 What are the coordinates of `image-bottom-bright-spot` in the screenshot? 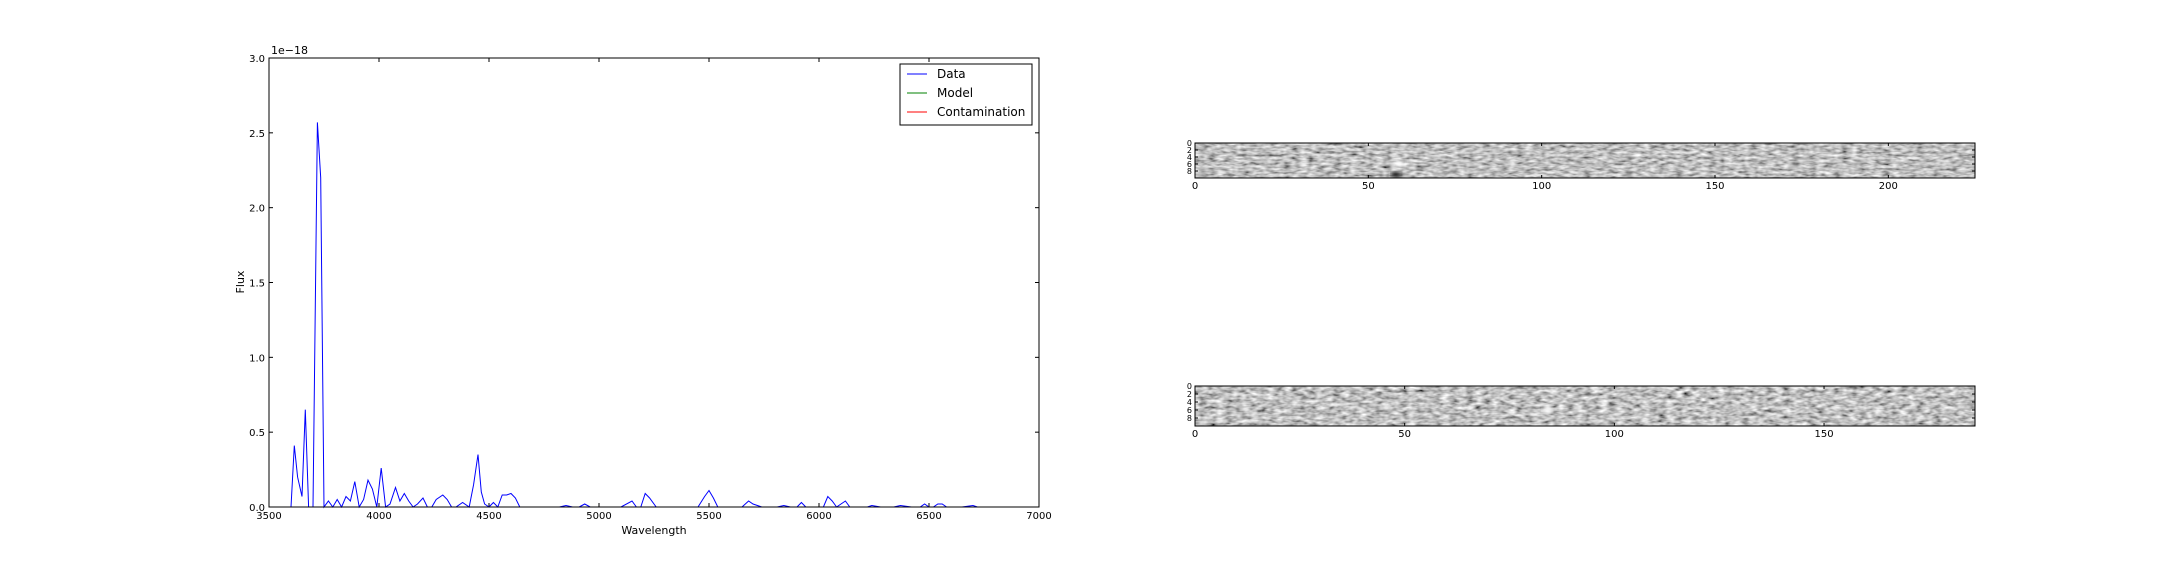 It's located at (1547, 410).